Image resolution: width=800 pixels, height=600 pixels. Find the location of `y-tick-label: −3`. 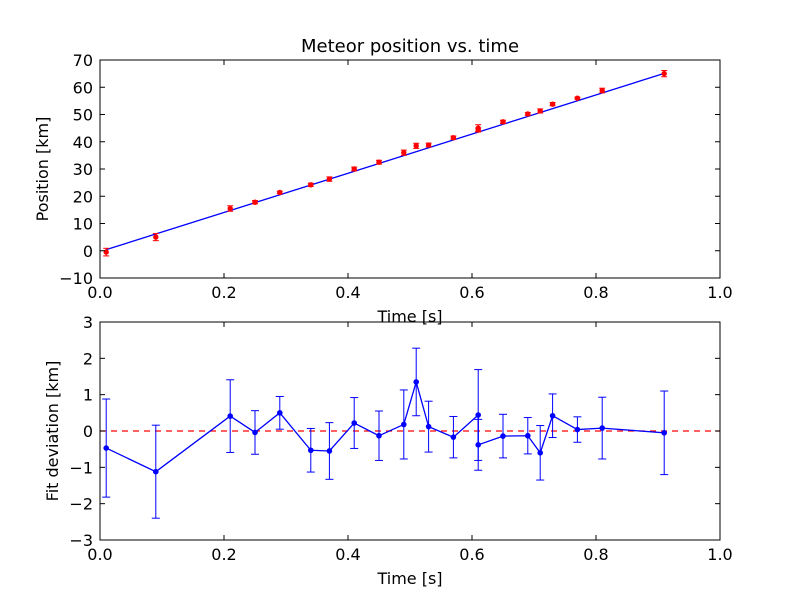

y-tick-label: −3 is located at coordinates (81, 540).